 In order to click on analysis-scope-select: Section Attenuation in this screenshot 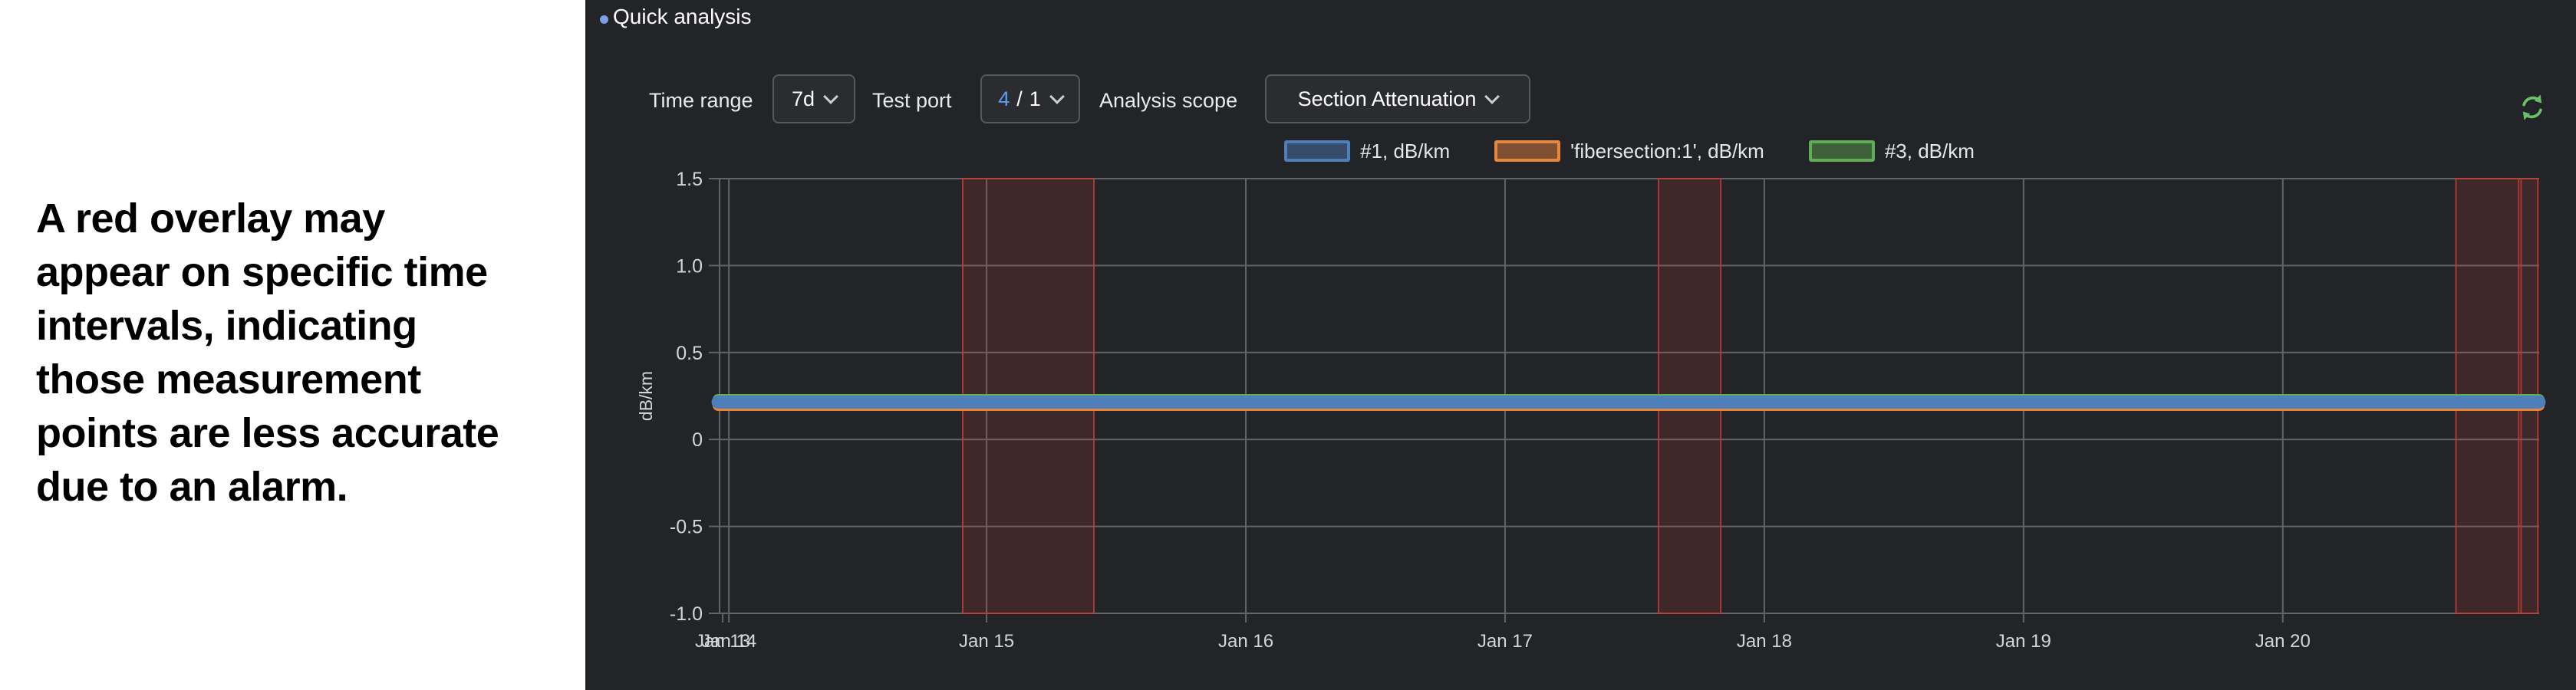, I will do `click(1397, 99)`.